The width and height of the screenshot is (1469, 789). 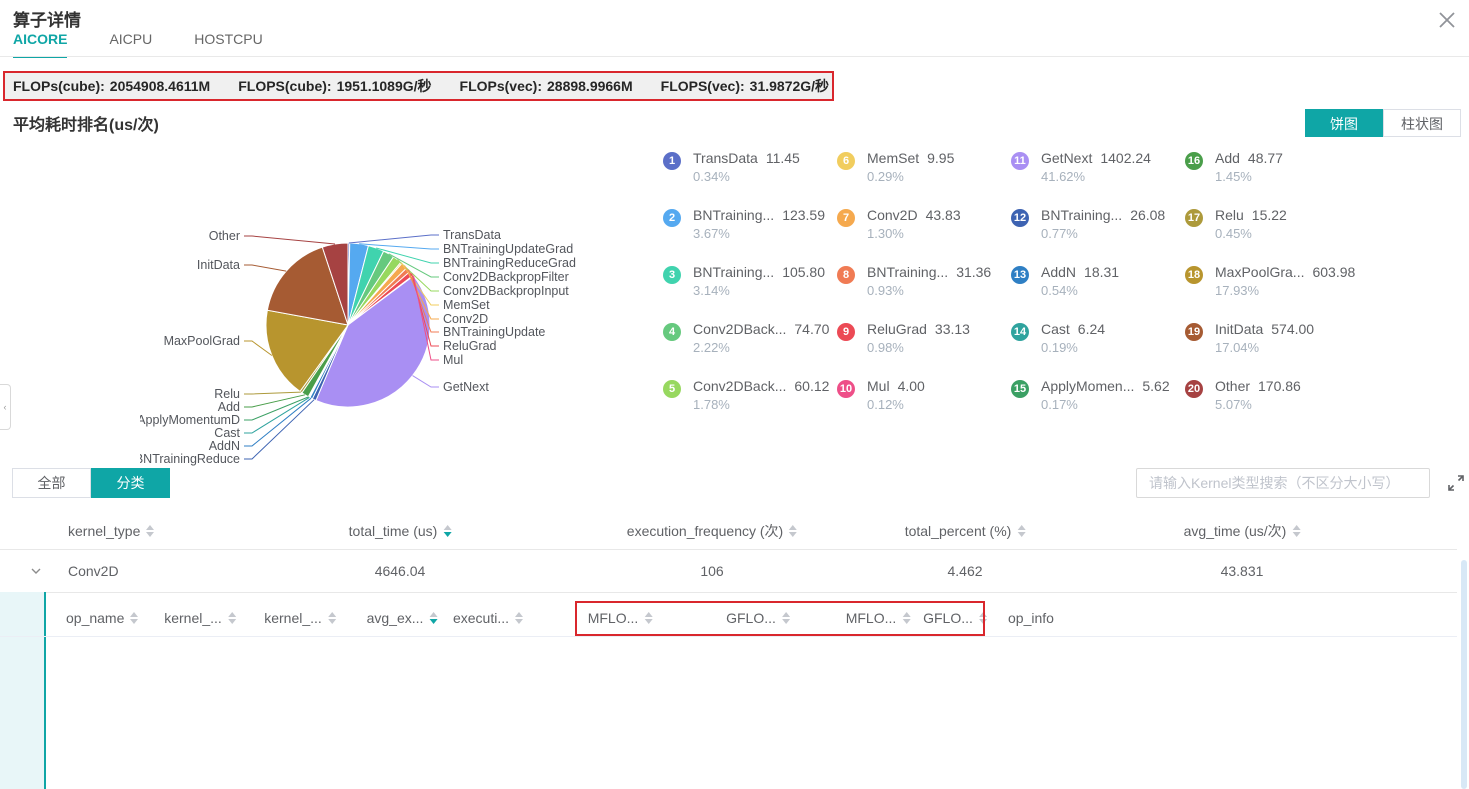 What do you see at coordinates (885, 404) in the screenshot?
I see `legend-percent: 0.12%` at bounding box center [885, 404].